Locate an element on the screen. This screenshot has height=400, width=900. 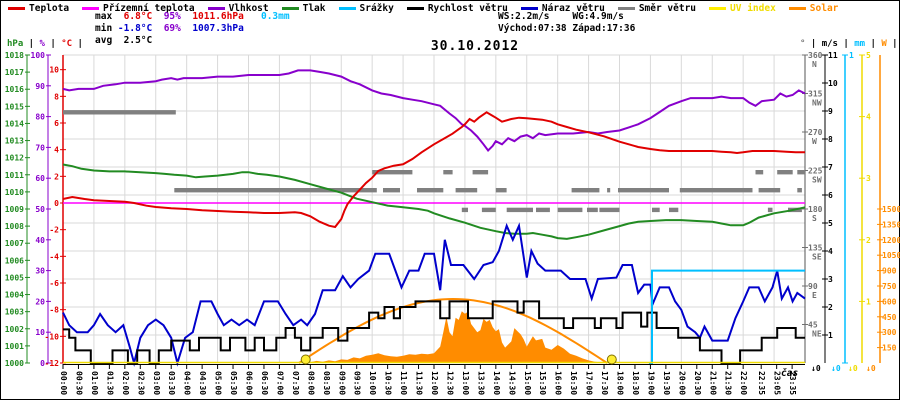
legend-item: Tlak is located at coordinates (303, 8).